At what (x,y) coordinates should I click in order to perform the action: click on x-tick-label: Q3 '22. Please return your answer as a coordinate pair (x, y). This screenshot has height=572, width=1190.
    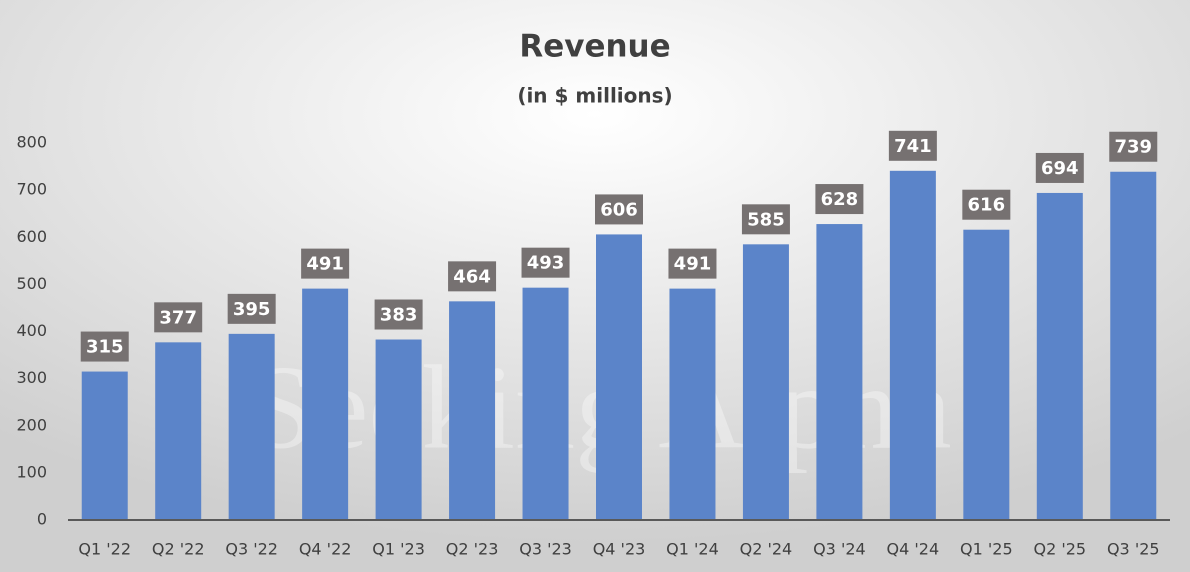
    Looking at the image, I should click on (251, 549).